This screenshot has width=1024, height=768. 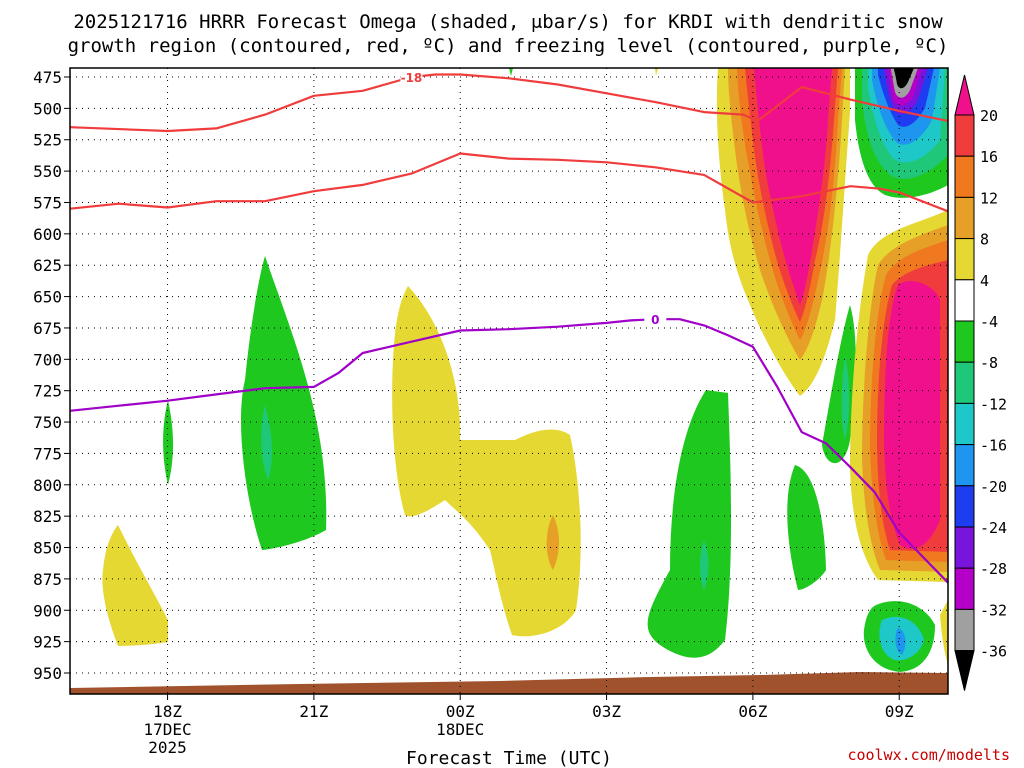 I want to click on y-tick-label: 900, so click(x=47, y=610).